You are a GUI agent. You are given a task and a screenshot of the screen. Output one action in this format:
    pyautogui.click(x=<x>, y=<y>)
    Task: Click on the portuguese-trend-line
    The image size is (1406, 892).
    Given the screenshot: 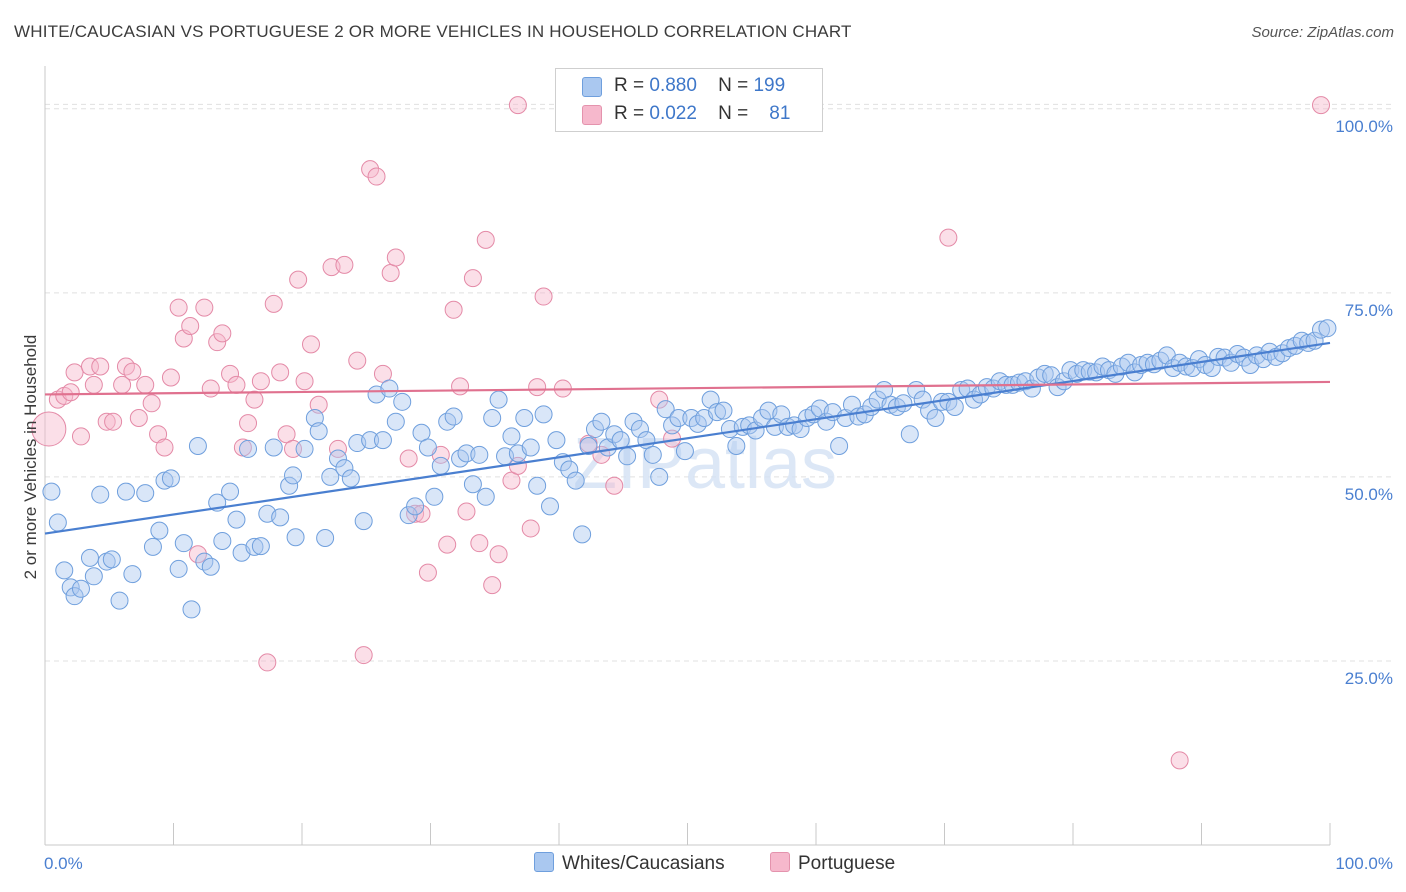 What is the action you would take?
    pyautogui.click(x=687, y=388)
    